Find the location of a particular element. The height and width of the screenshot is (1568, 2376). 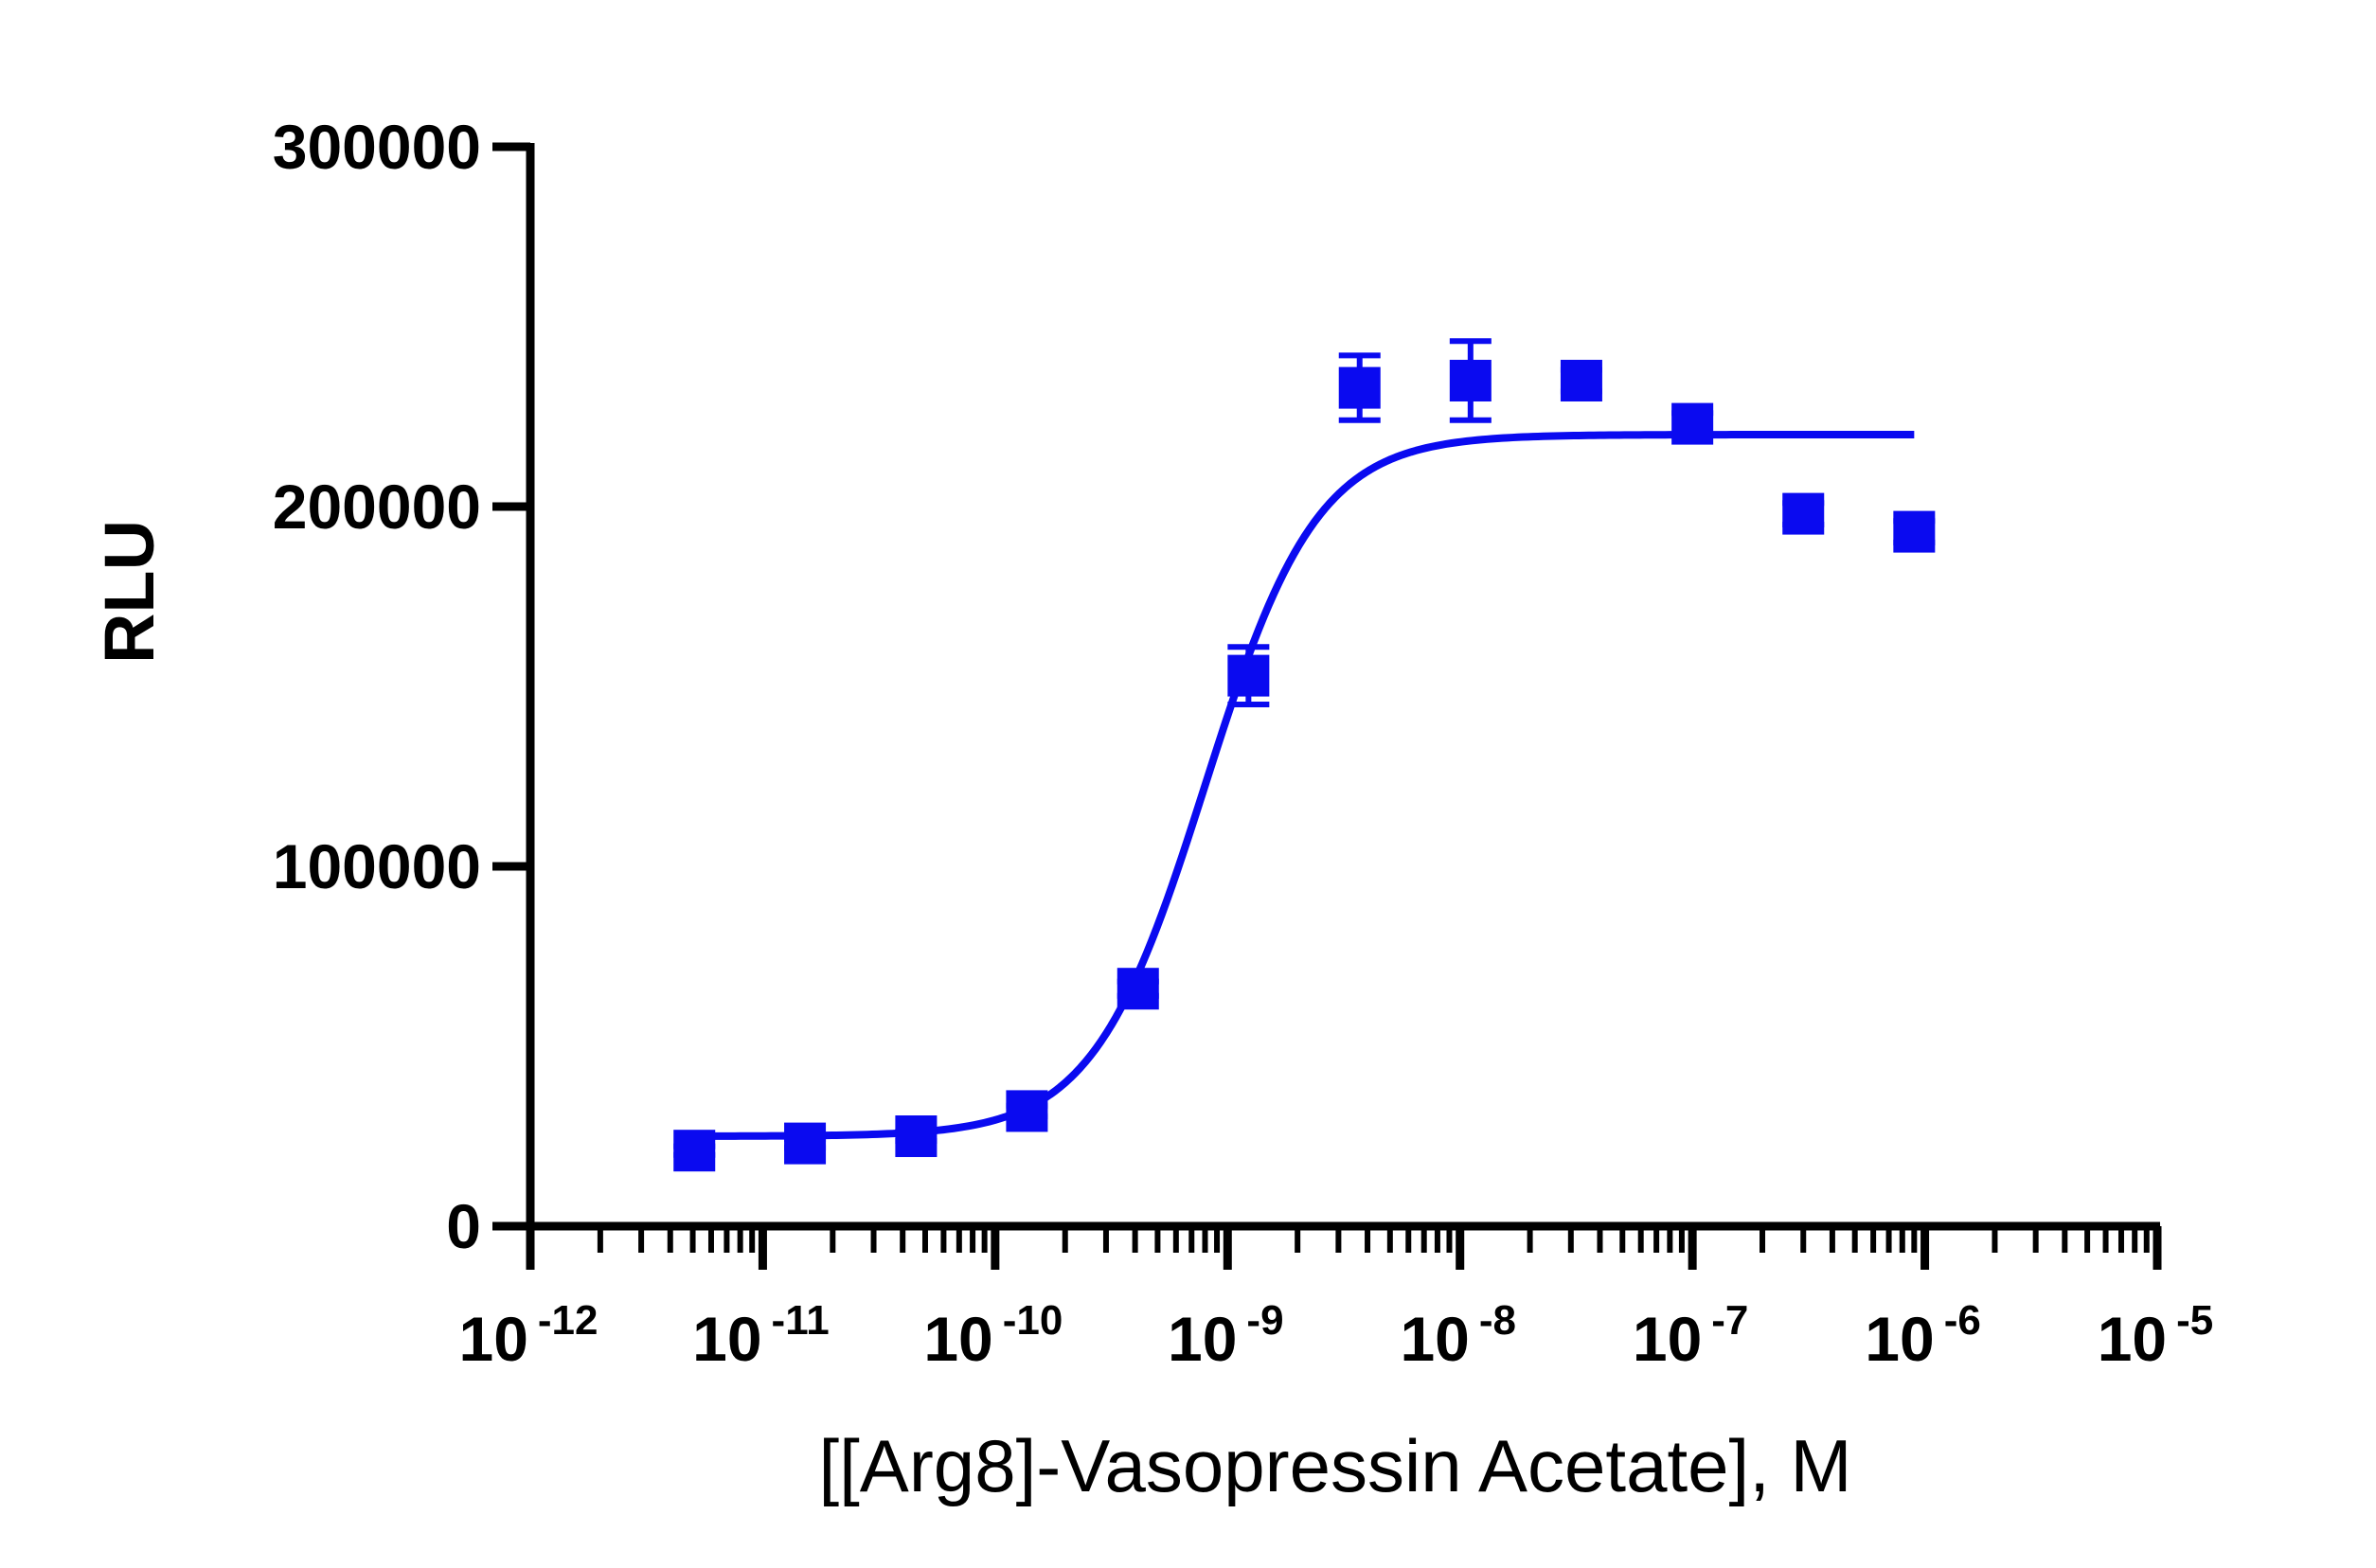

y-tick-label: 0 is located at coordinates (463, 1226).